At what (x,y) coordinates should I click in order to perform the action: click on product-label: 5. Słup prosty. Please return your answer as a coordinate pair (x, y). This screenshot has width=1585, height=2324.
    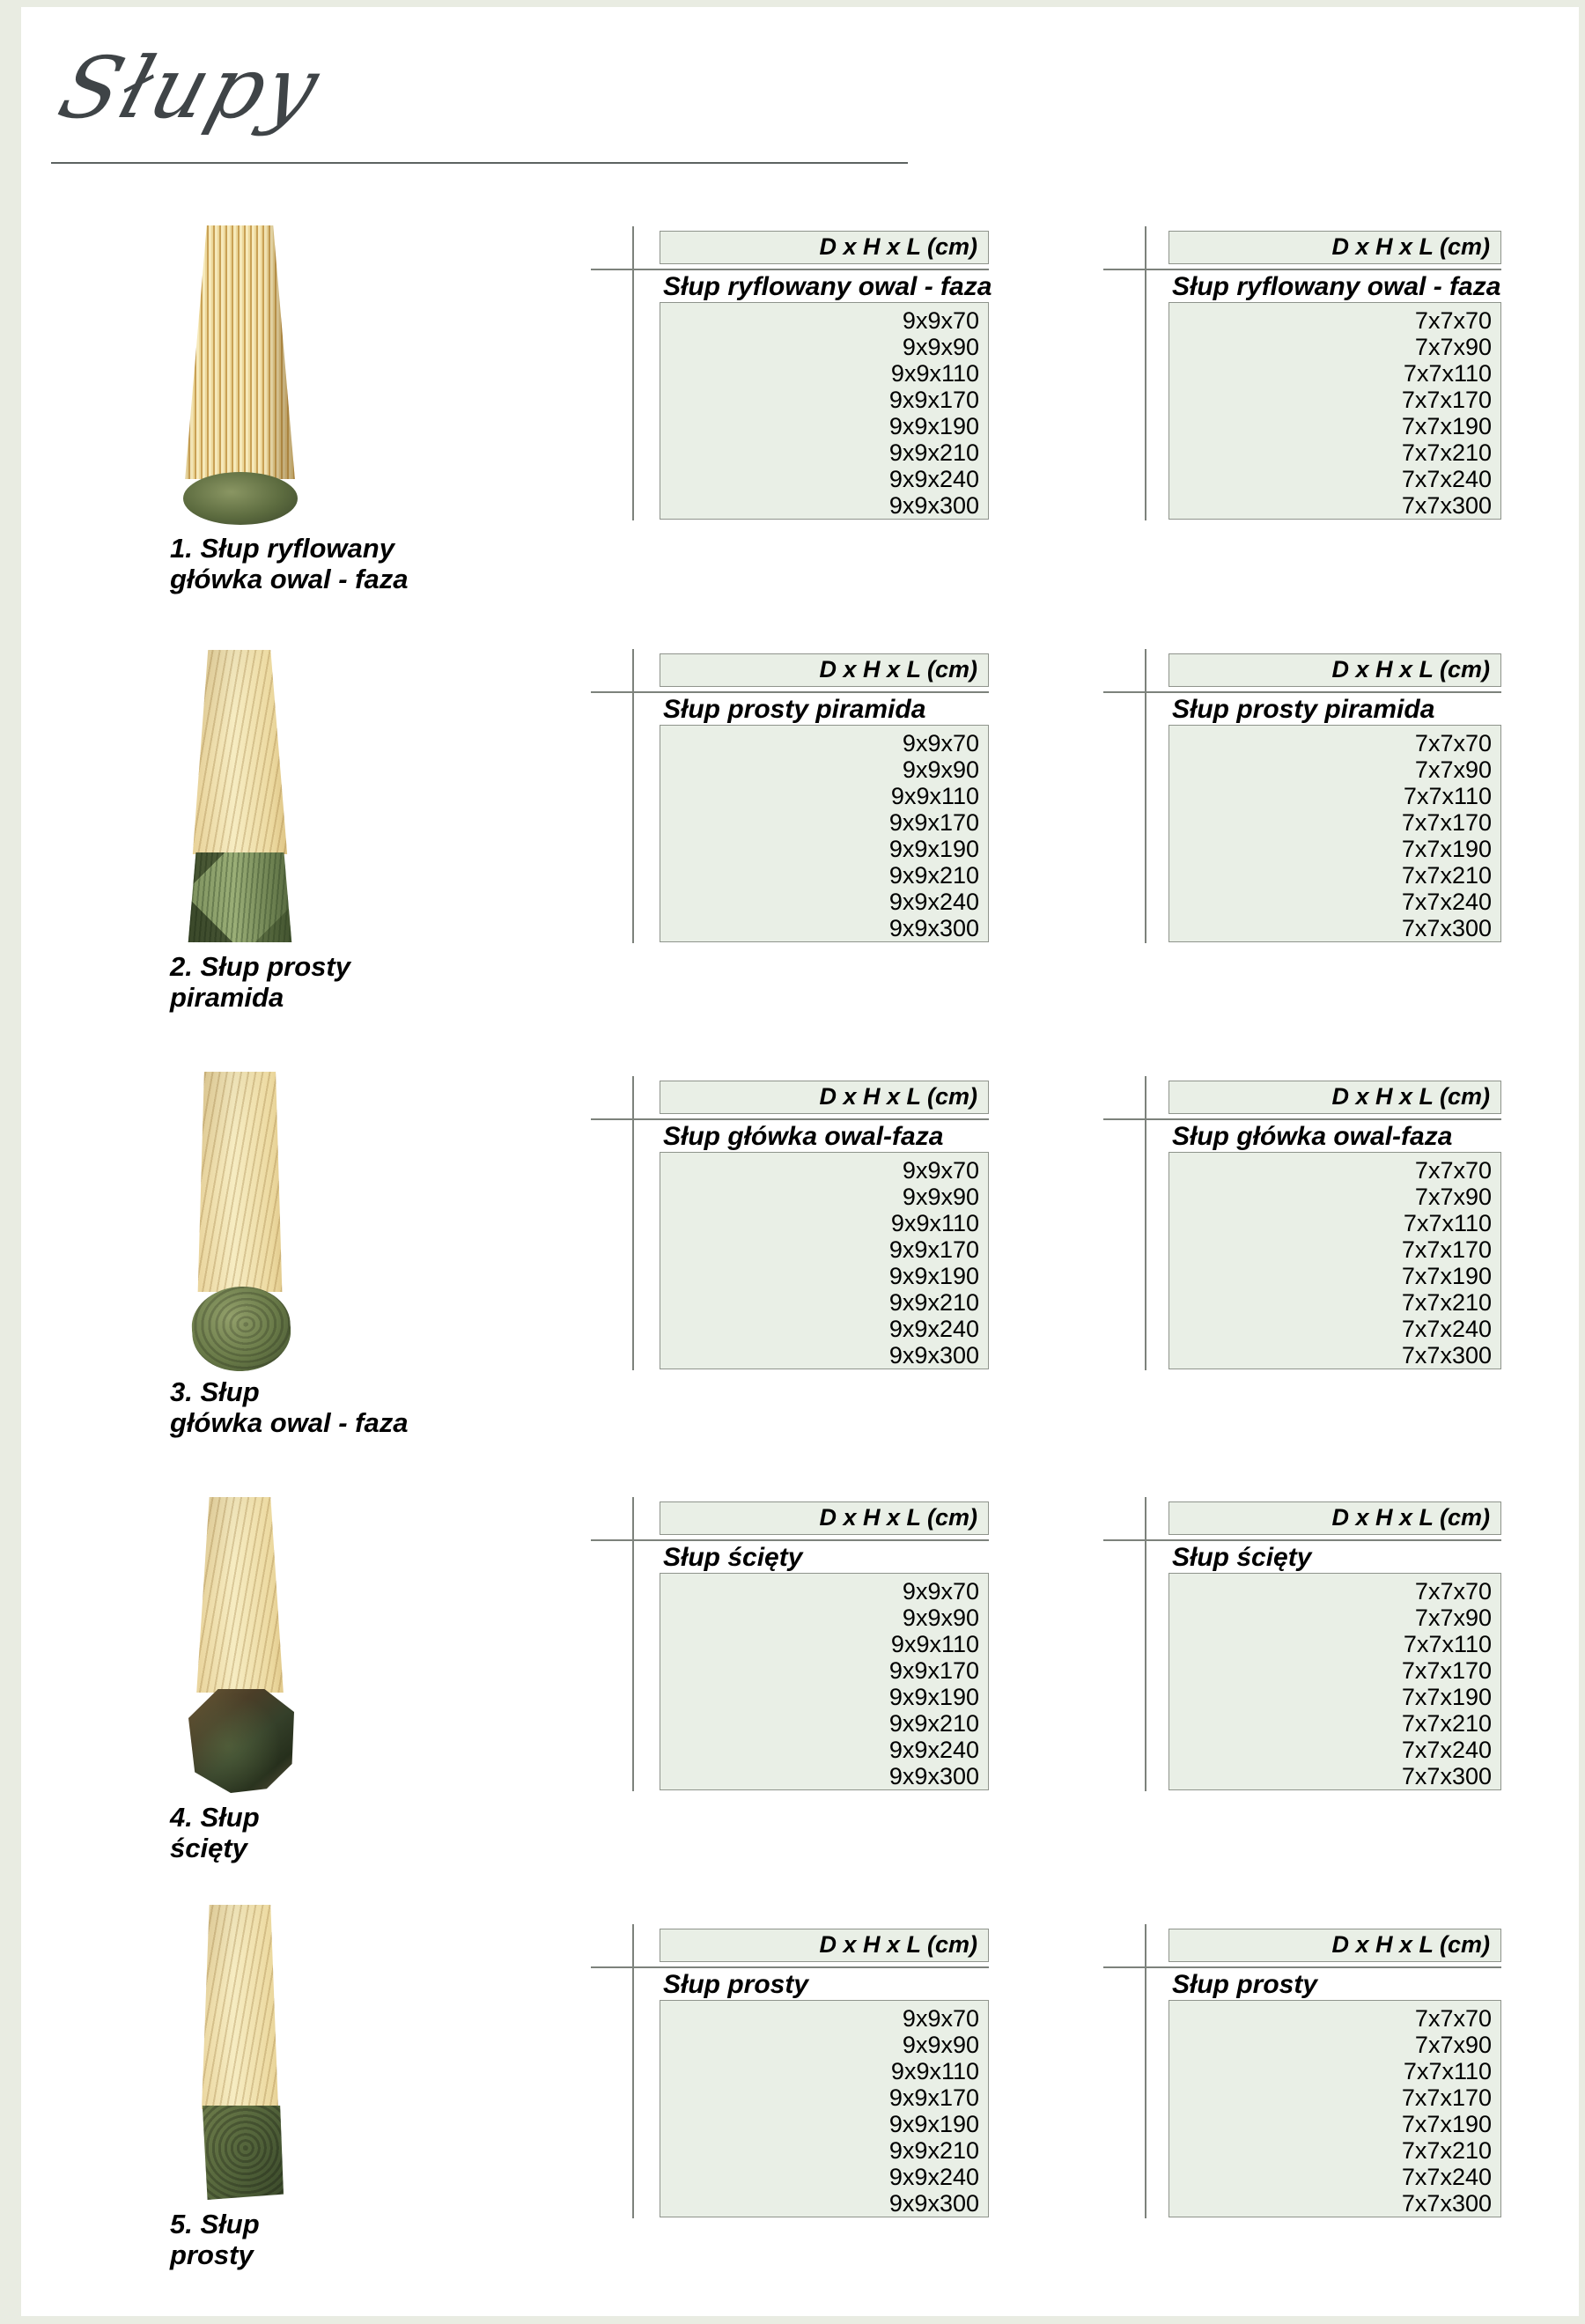
    Looking at the image, I should click on (215, 2239).